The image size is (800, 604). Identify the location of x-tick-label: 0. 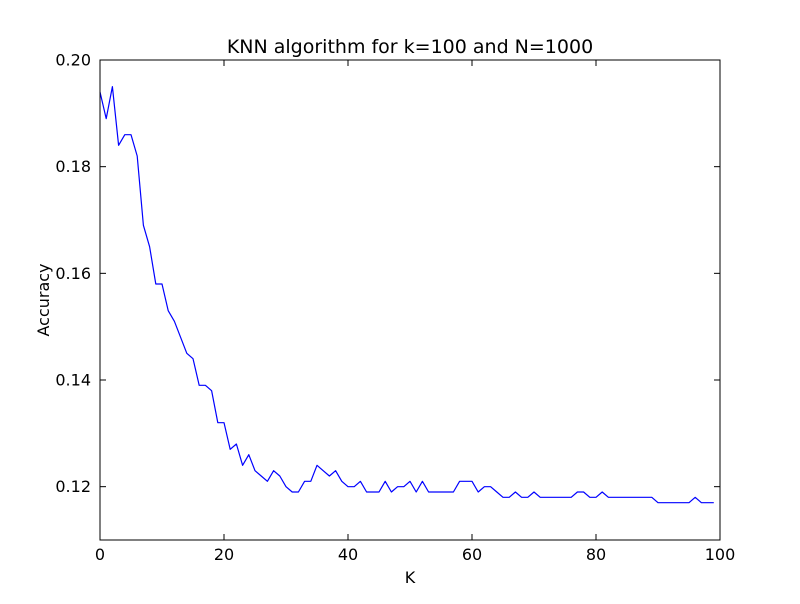
(100, 554).